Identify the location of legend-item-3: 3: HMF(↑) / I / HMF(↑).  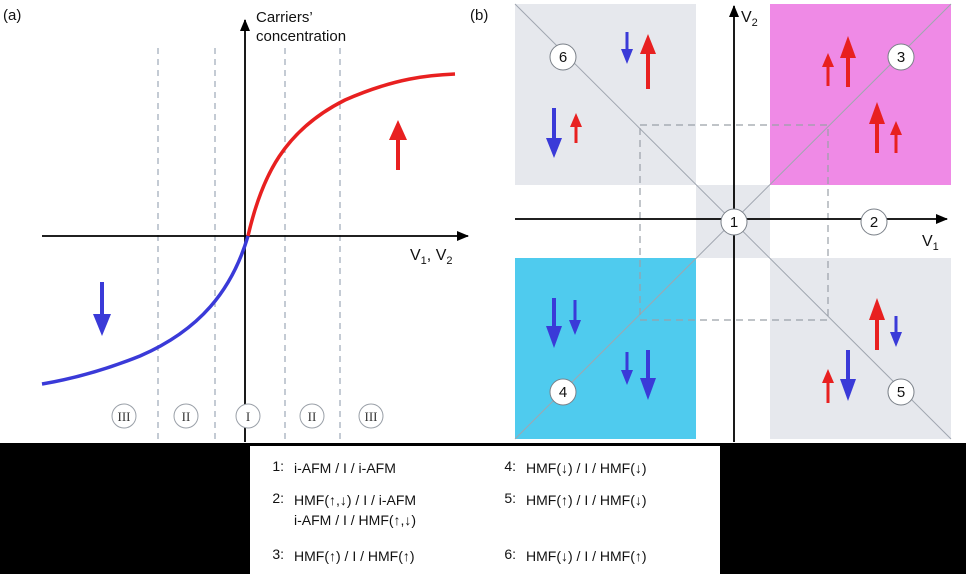
(332, 556).